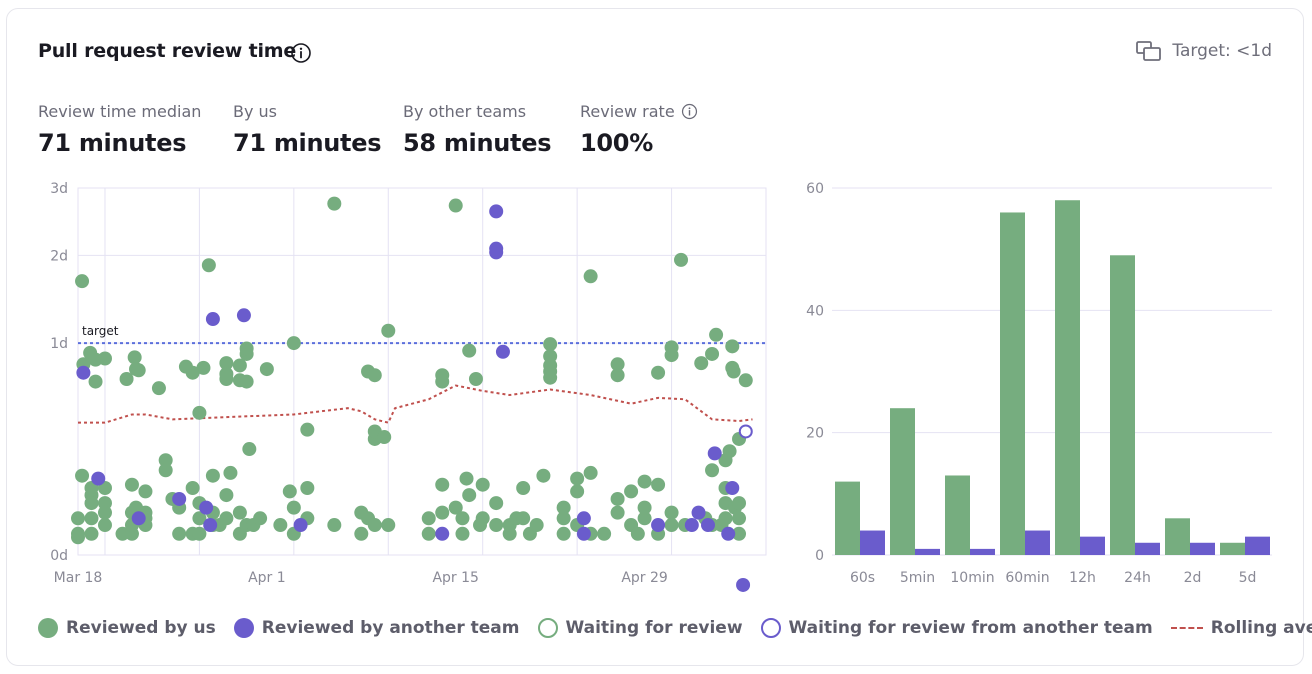  I want to click on x-tick-label: 2d, so click(1193, 578).